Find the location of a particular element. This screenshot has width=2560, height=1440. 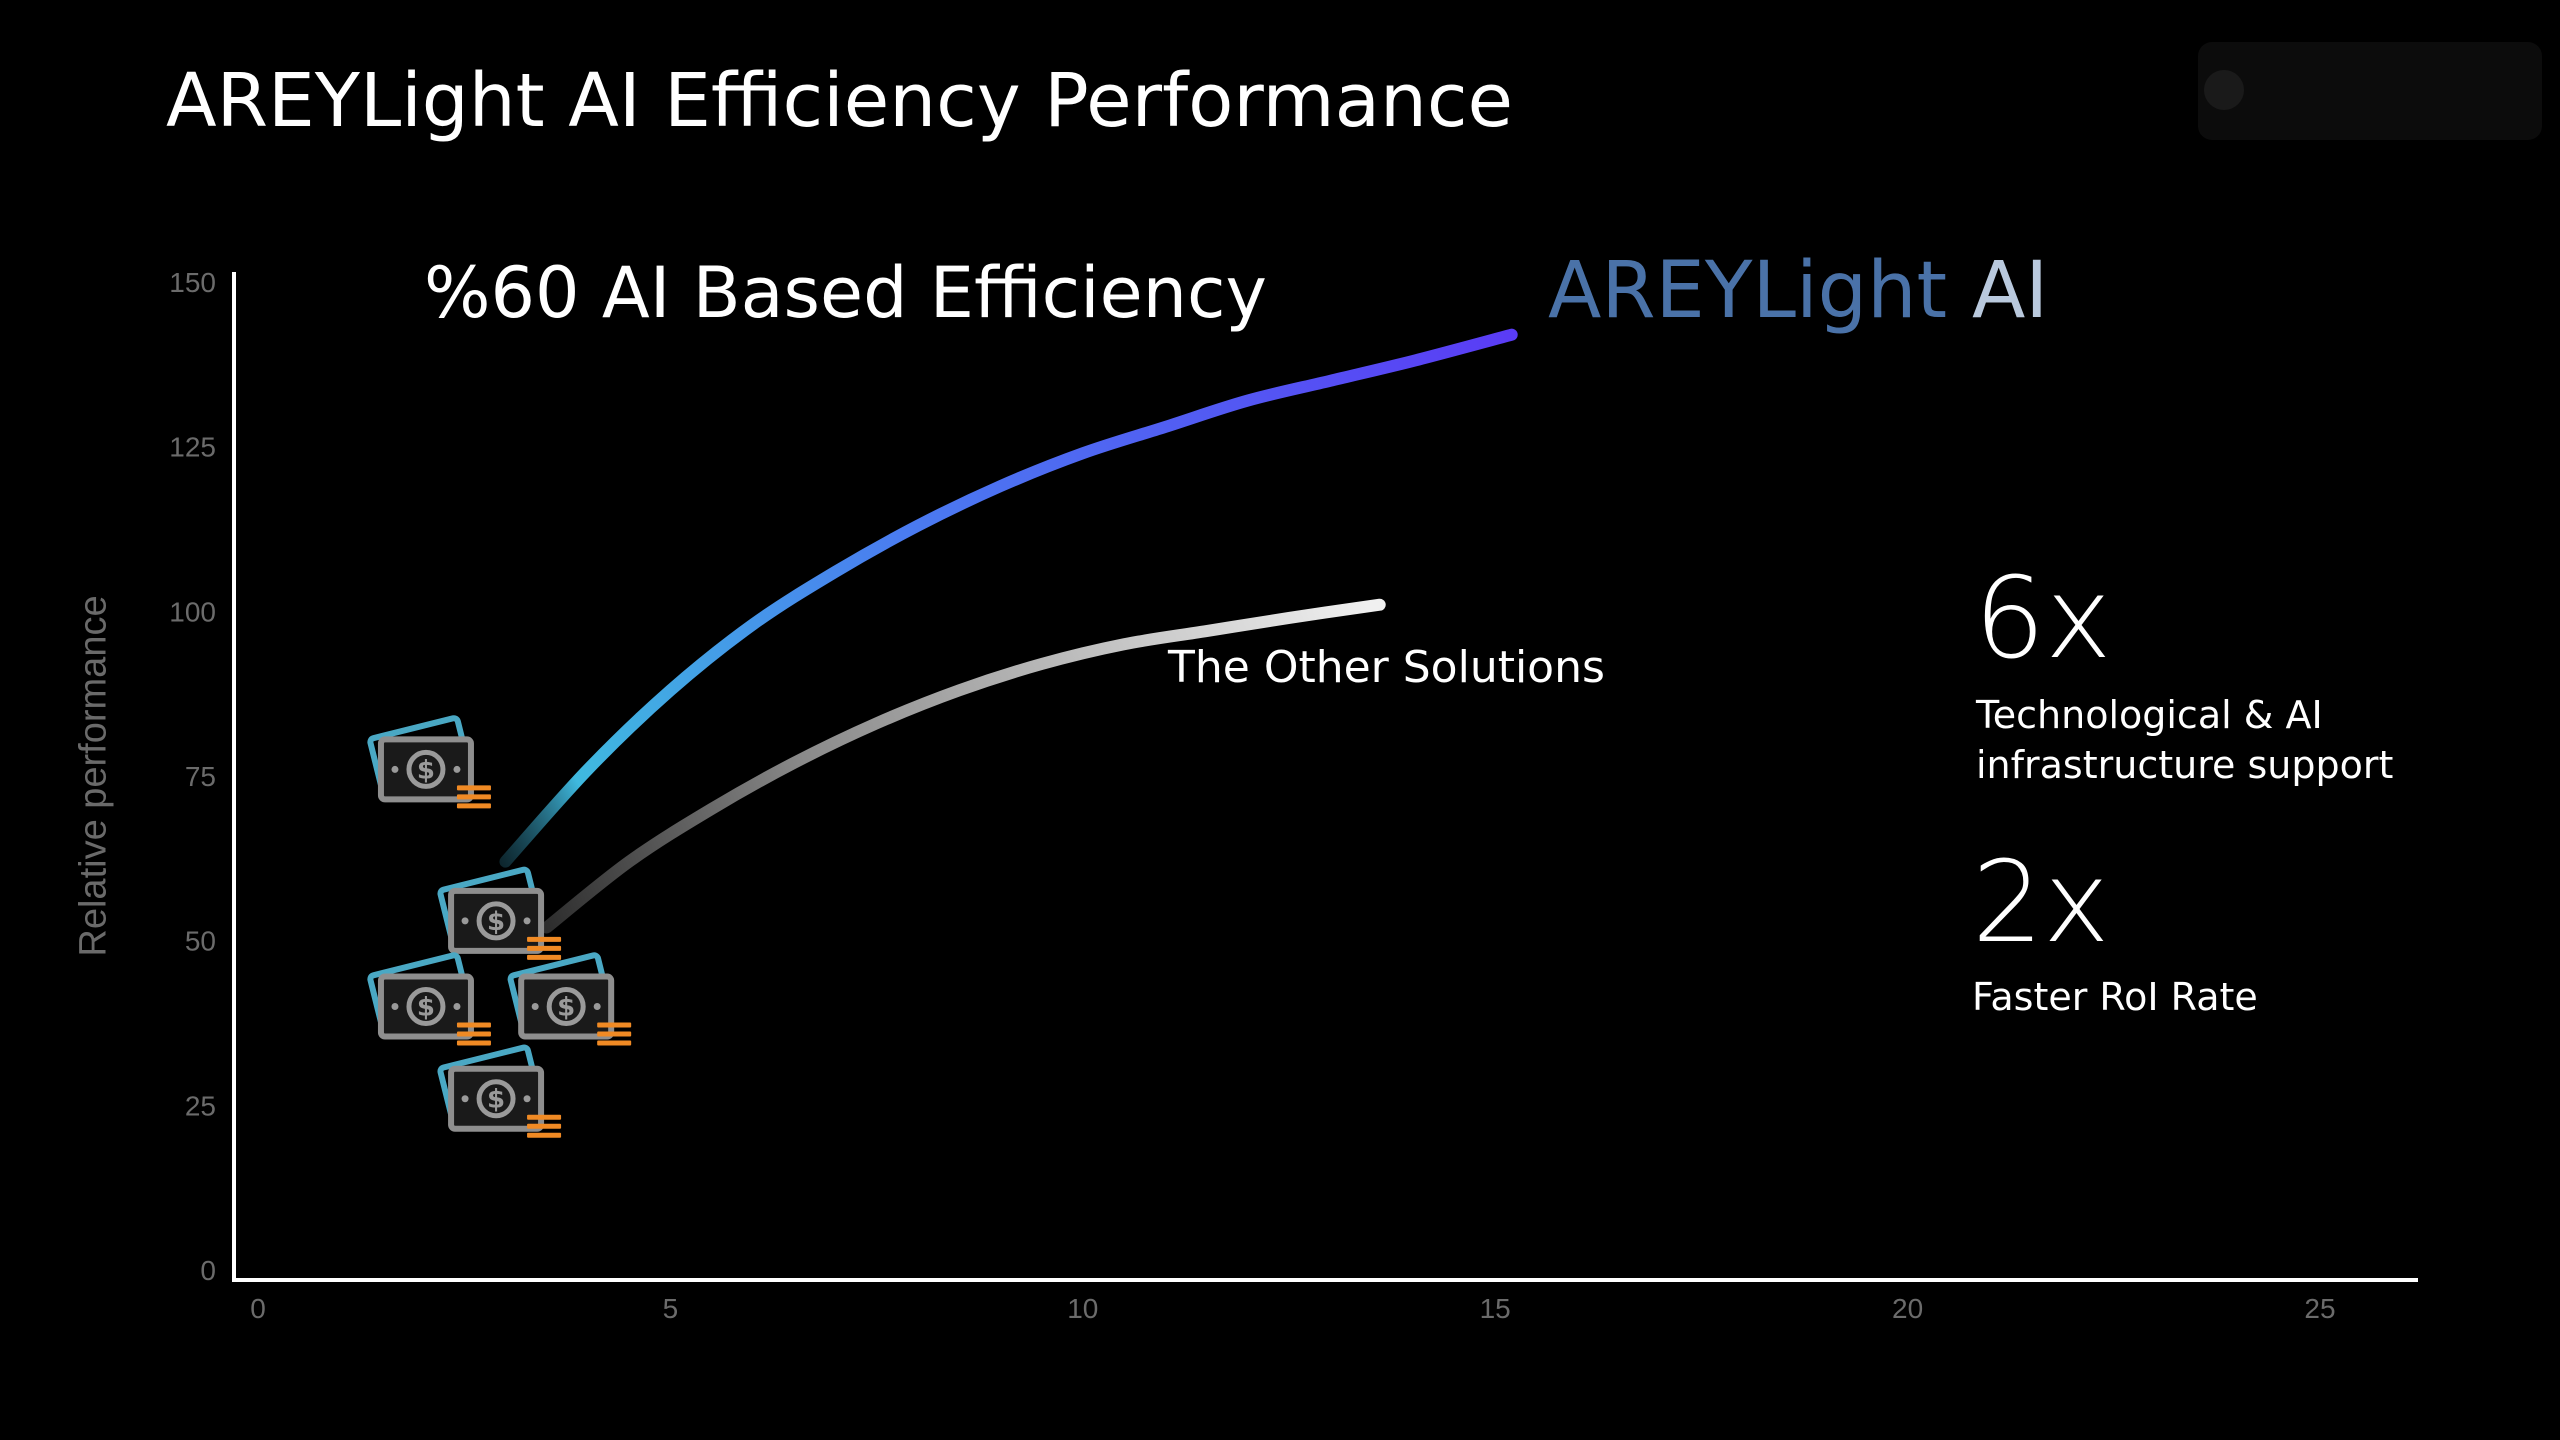

y-tick-label: 0 is located at coordinates (208, 1270).